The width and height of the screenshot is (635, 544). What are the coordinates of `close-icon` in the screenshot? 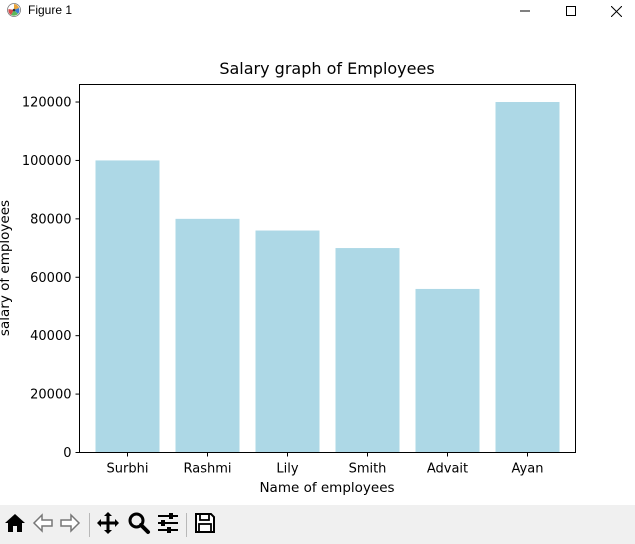 It's located at (616, 11).